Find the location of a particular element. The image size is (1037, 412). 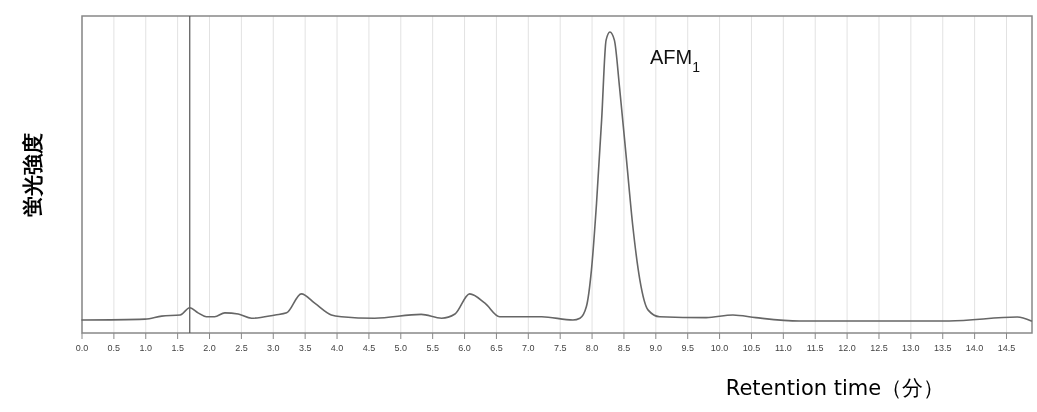

x-tick-label: 13.0 is located at coordinates (911, 348).